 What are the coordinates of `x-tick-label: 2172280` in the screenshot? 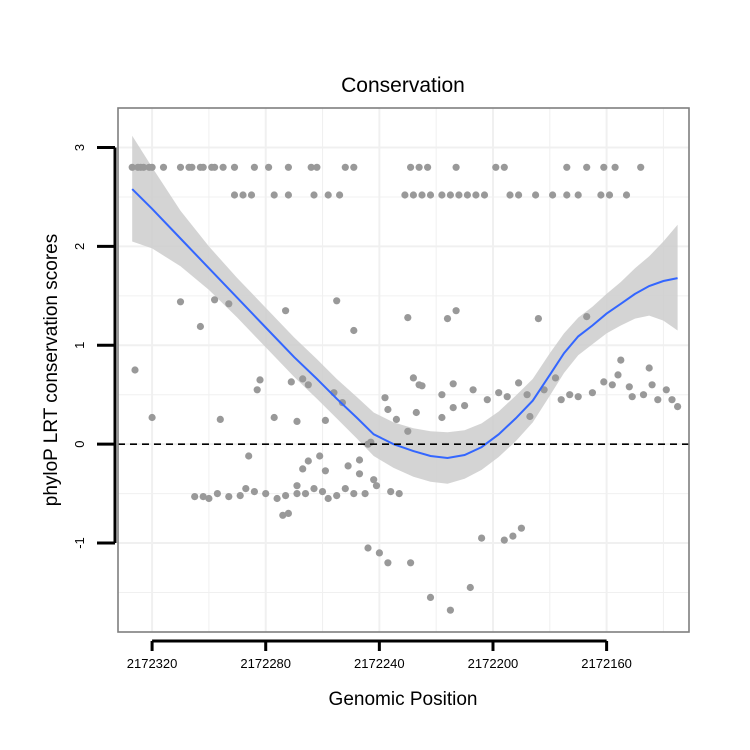 It's located at (265, 663).